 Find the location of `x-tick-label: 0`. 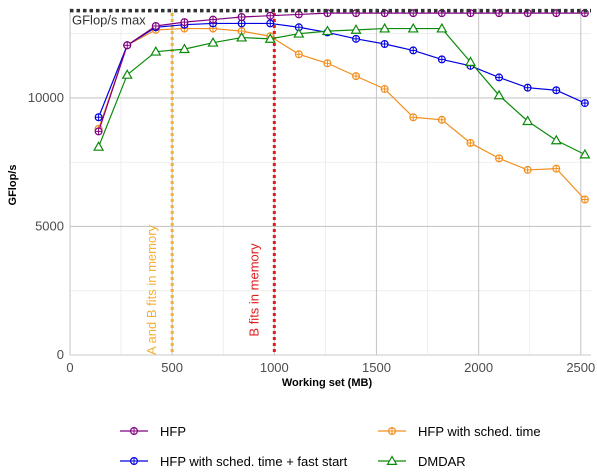

x-tick-label: 0 is located at coordinates (69, 367).